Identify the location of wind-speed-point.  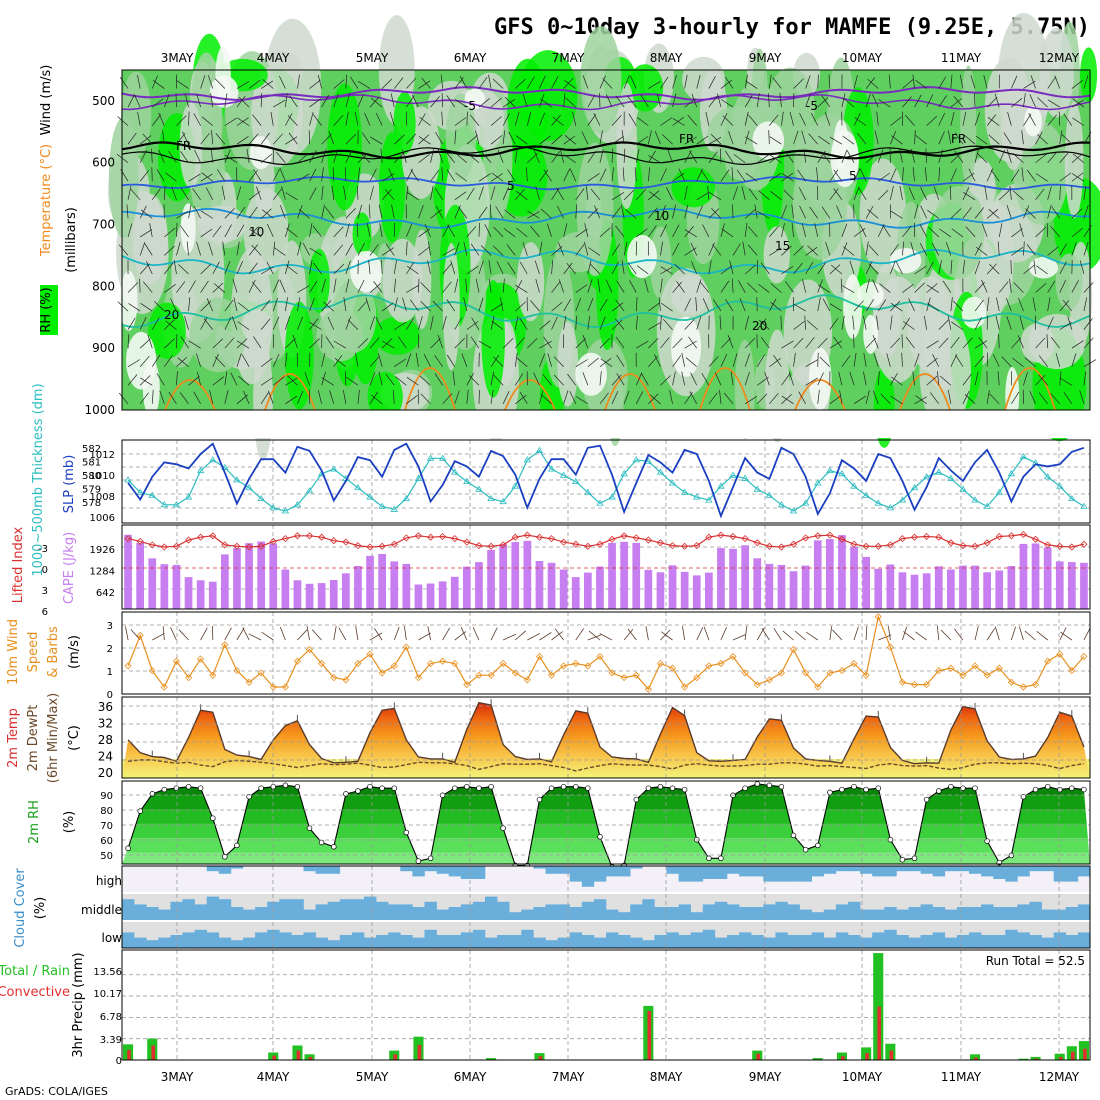
(793, 649).